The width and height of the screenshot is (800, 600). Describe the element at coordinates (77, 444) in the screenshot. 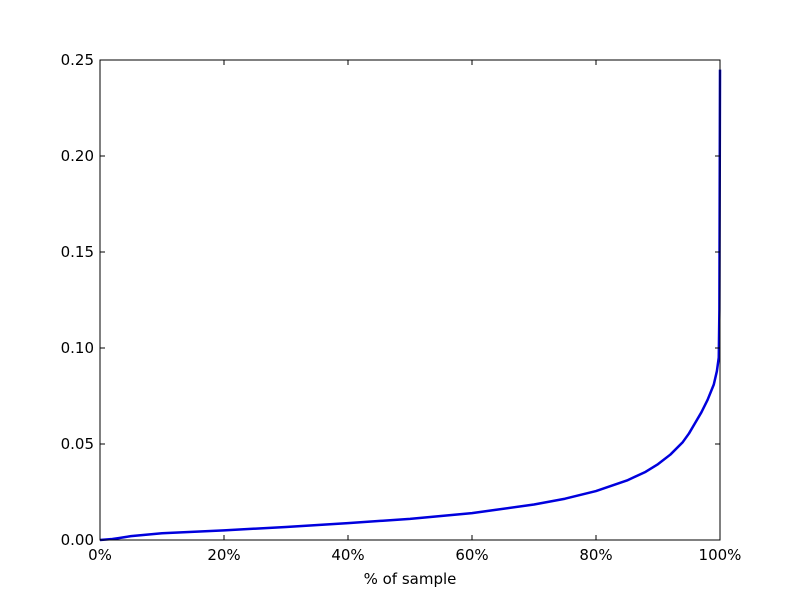

I see `y-tick-label-1: 0.05` at that location.